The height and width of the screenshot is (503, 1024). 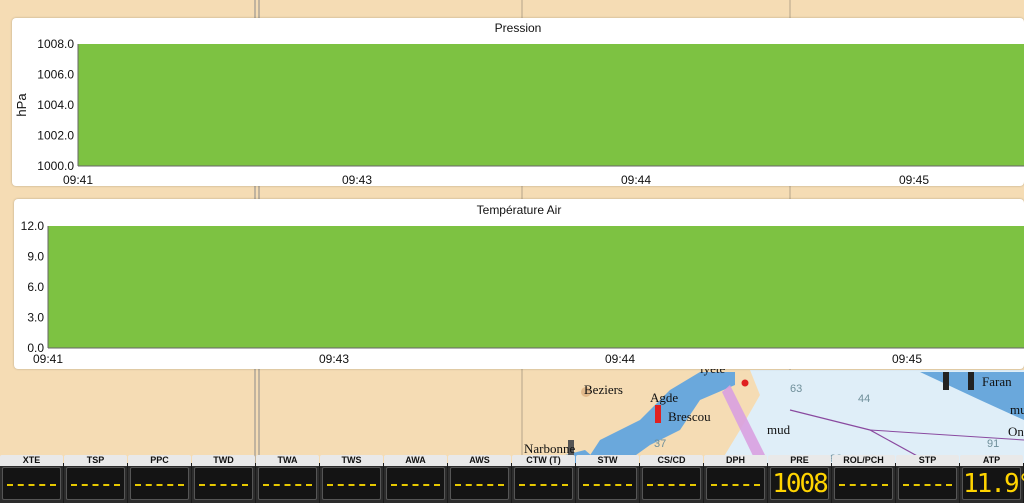 I want to click on instrument-tsp: TSP, so click(x=95, y=479).